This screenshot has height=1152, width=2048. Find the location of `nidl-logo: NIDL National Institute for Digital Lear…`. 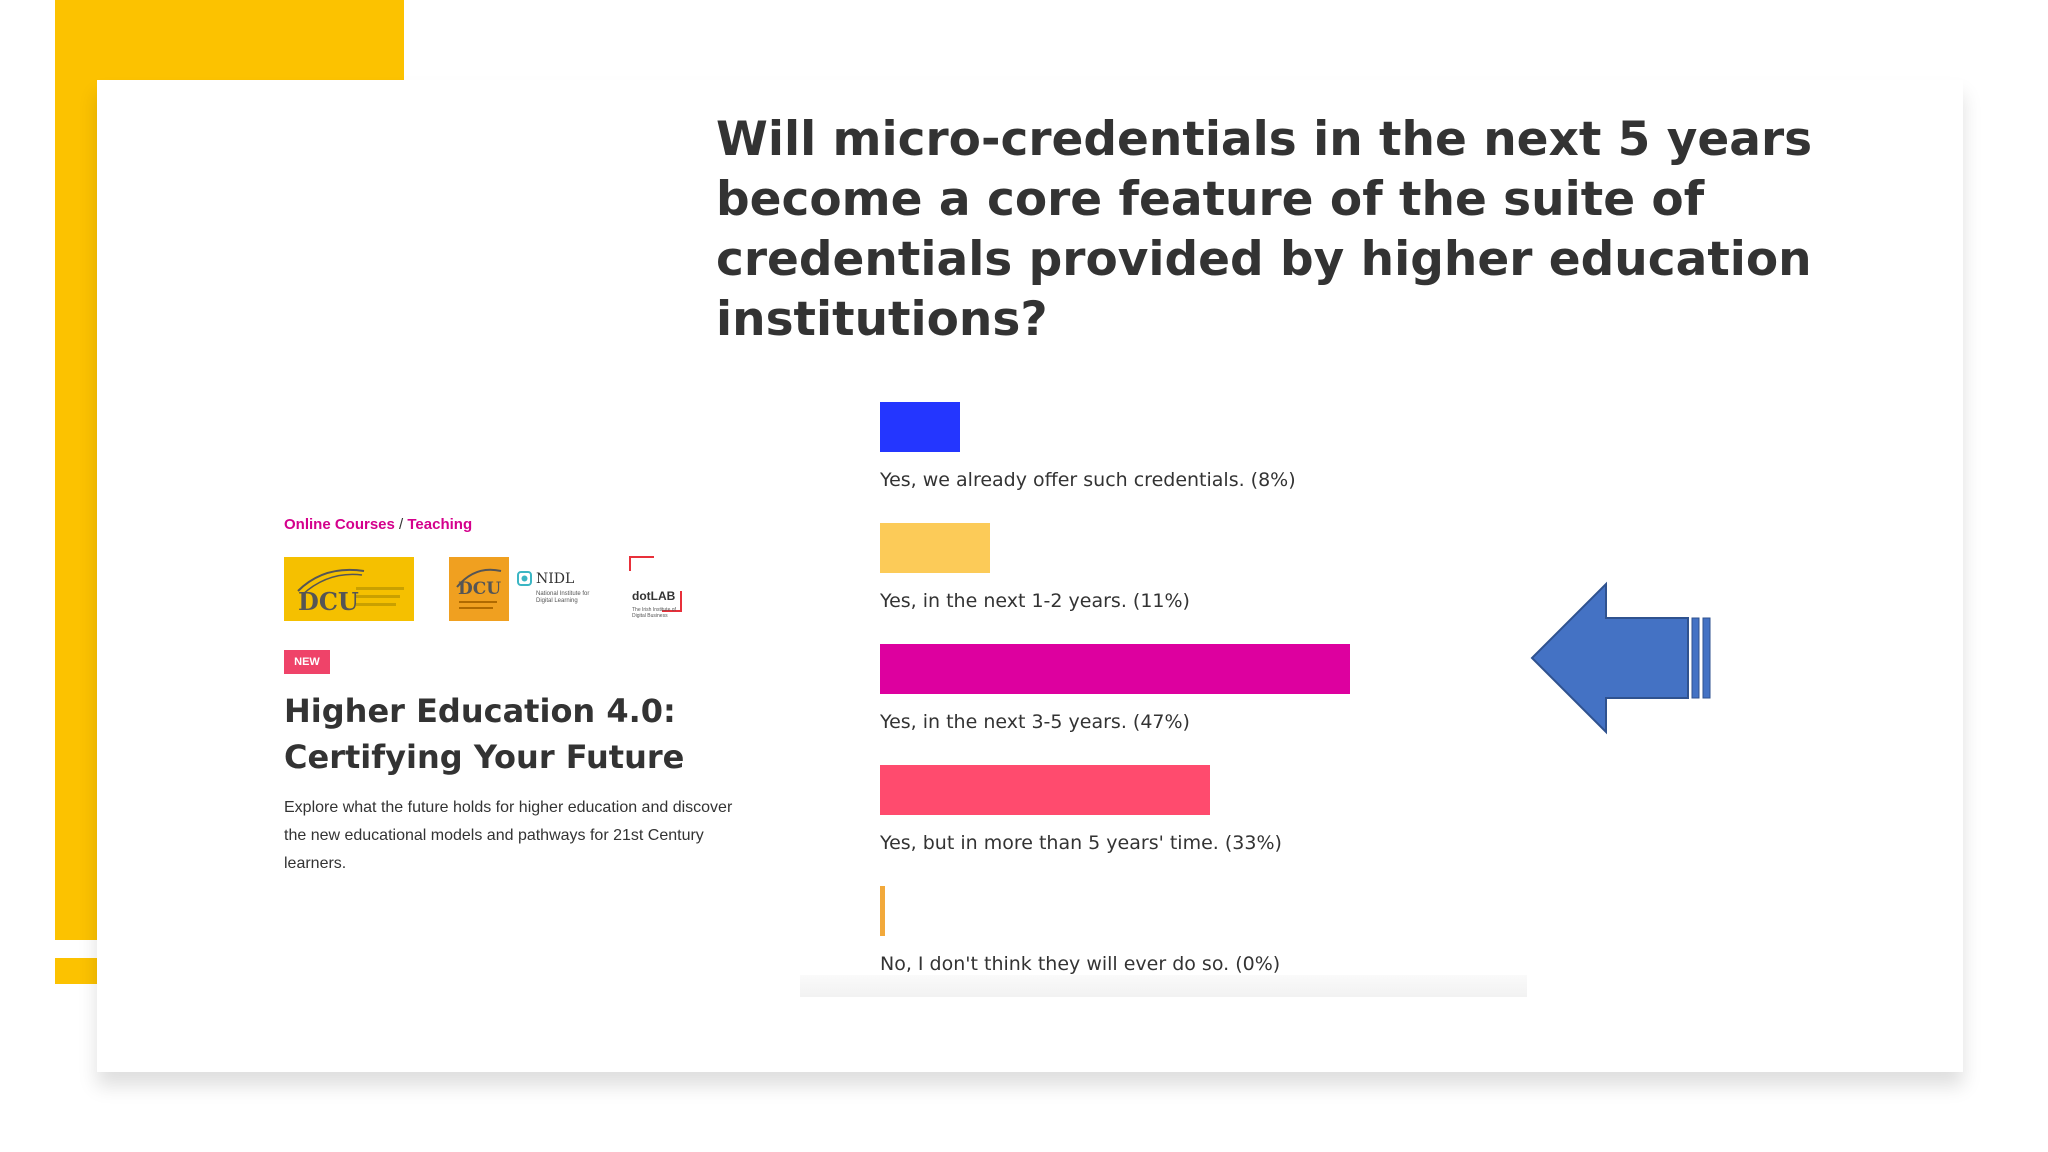

nidl-logo: NIDL National Institute for Digital Lear… is located at coordinates (558, 590).